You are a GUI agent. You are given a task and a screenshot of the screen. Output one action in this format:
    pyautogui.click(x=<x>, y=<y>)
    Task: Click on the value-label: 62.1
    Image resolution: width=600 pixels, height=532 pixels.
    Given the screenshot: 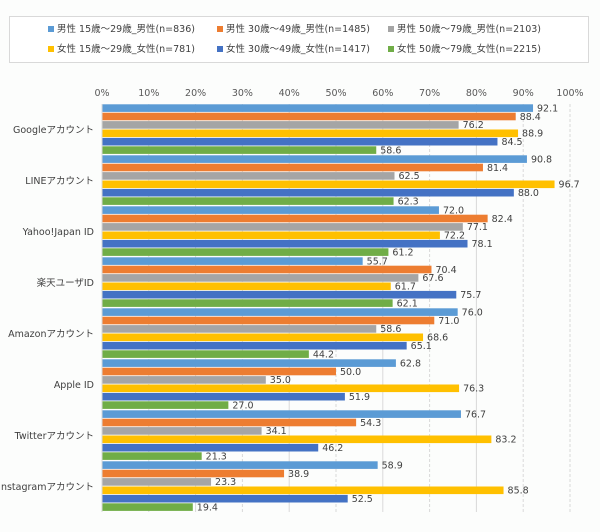 What is the action you would take?
    pyautogui.click(x=407, y=303)
    